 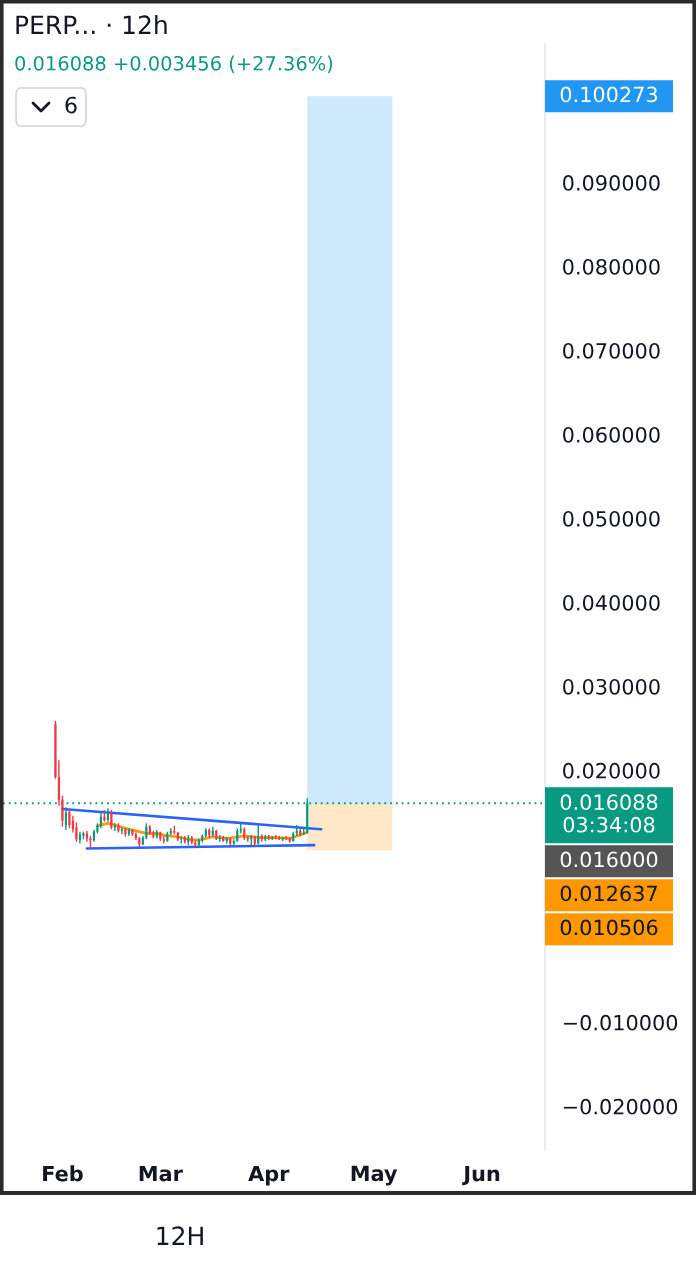 I want to click on y-tick-label: 0.090000, so click(x=611, y=183).